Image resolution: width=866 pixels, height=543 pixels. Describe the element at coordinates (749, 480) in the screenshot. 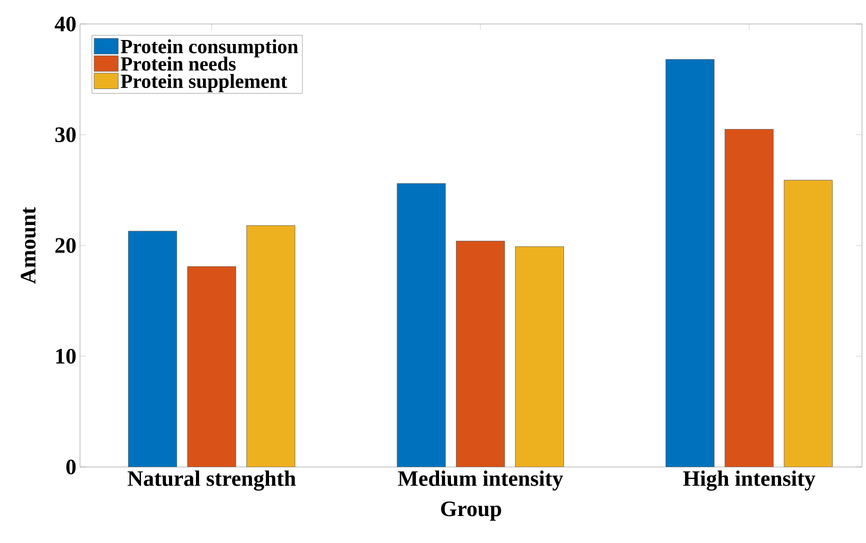

I see `x-tick-label: High intensity` at that location.